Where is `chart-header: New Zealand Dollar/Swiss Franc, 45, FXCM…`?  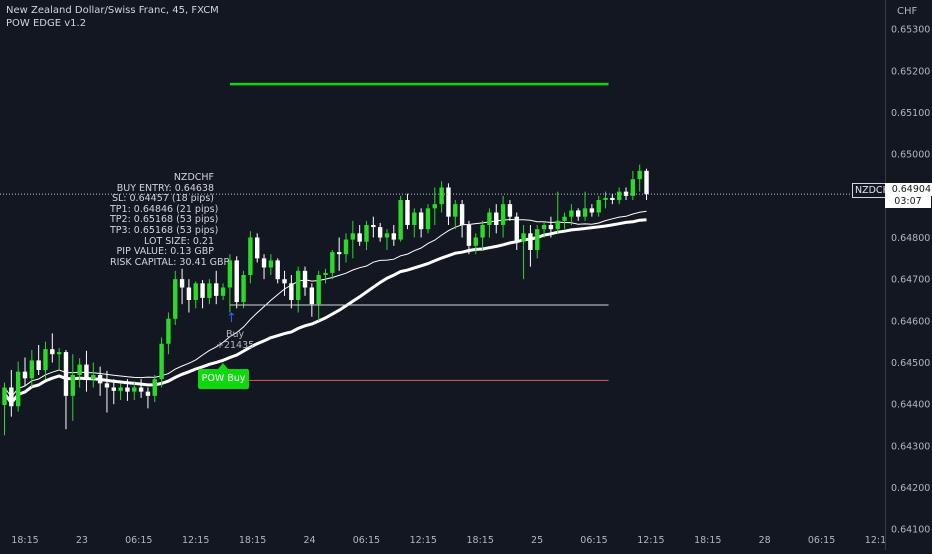
chart-header: New Zealand Dollar/Swiss Franc, 45, FXCM… is located at coordinates (112, 17).